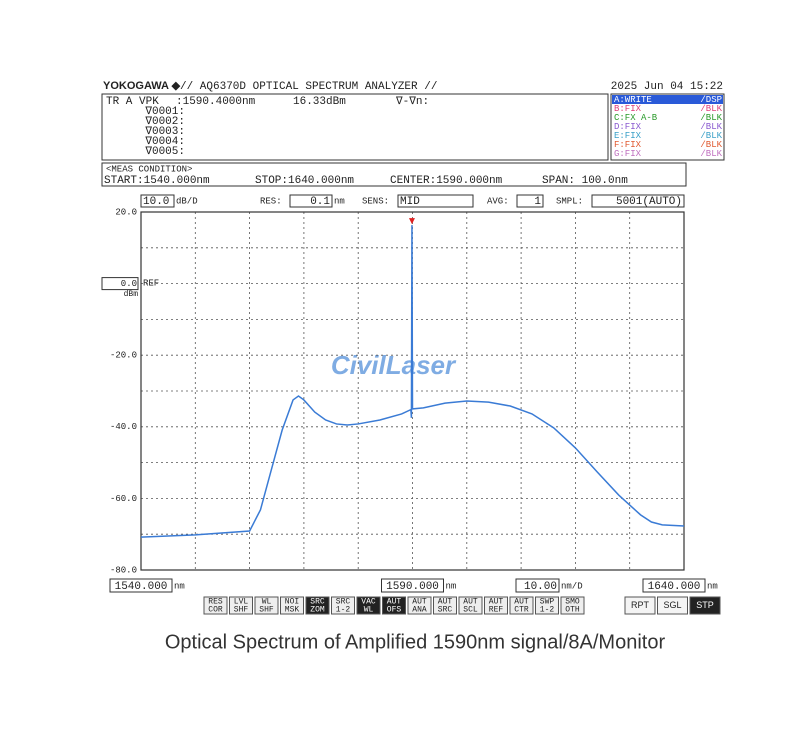 This screenshot has height=731, width=790. I want to click on avg: 1, so click(537, 202).